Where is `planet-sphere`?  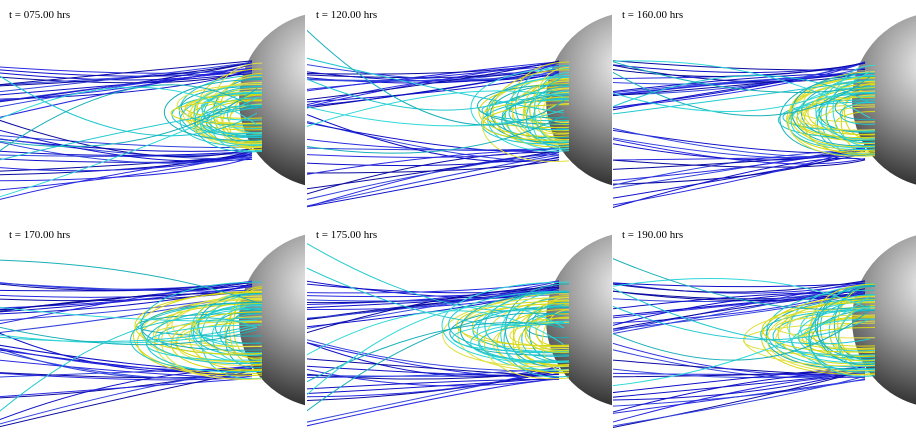
planet-sphere is located at coordinates (272, 320).